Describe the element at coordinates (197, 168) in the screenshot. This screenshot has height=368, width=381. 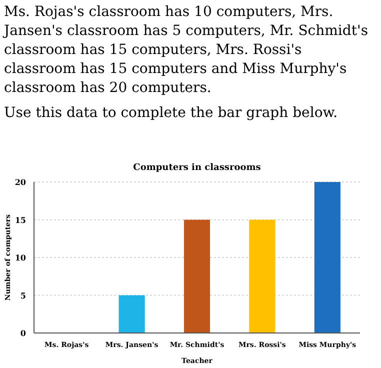
I see `chart-title: Computers in classrooms` at that location.